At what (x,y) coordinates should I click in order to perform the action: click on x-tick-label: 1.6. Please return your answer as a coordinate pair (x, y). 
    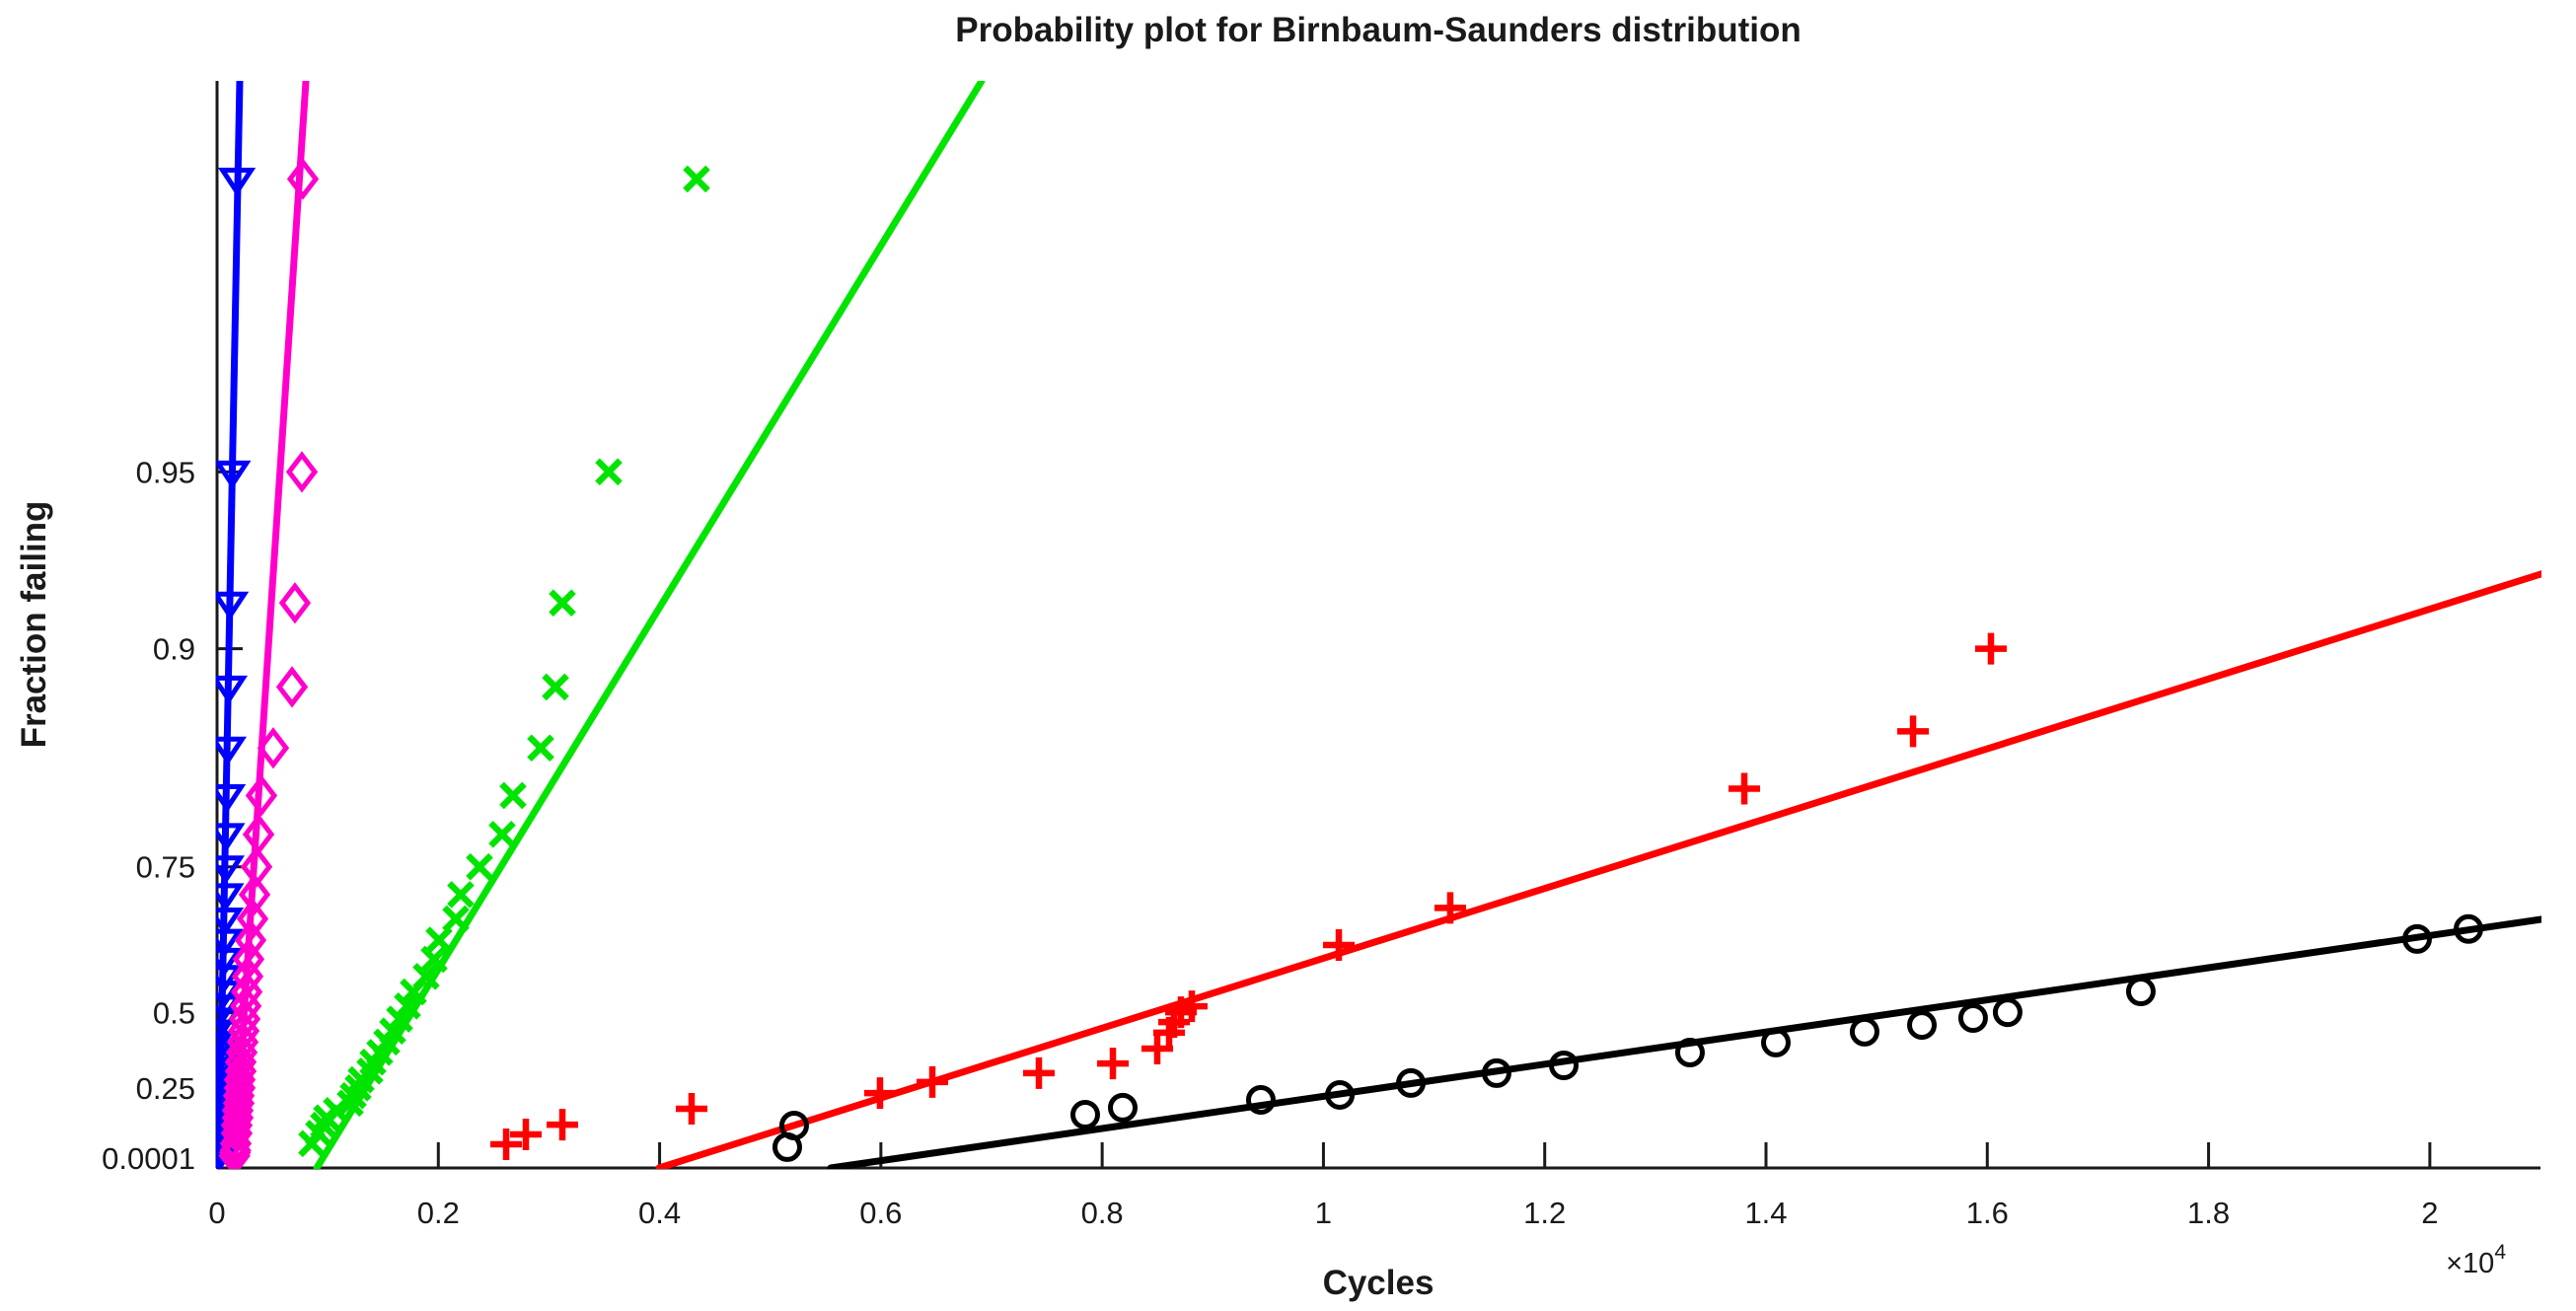
    Looking at the image, I should click on (1987, 1213).